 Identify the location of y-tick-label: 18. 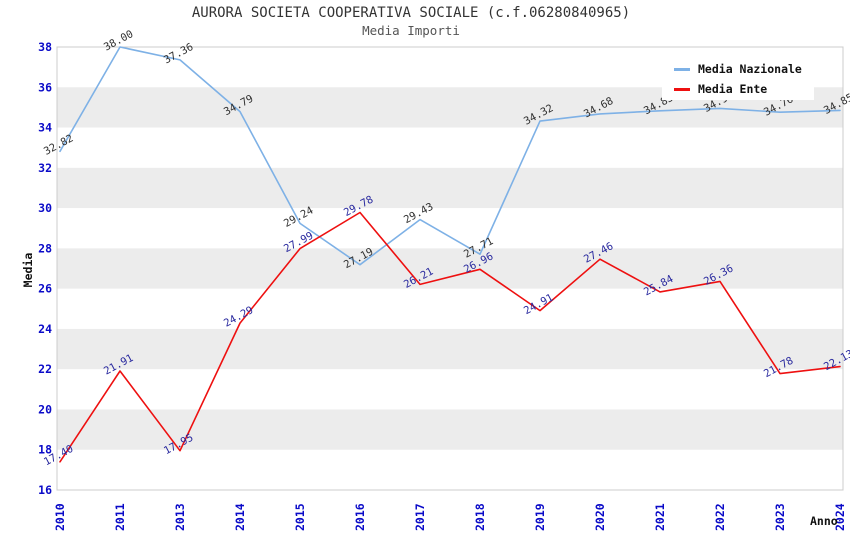
(45, 450).